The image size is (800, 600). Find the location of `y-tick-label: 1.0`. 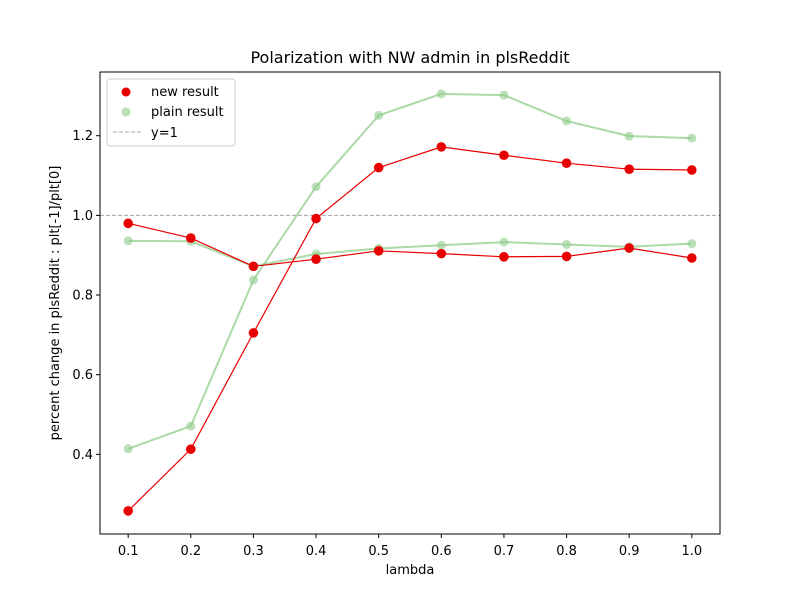

y-tick-label: 1.0 is located at coordinates (82, 216).